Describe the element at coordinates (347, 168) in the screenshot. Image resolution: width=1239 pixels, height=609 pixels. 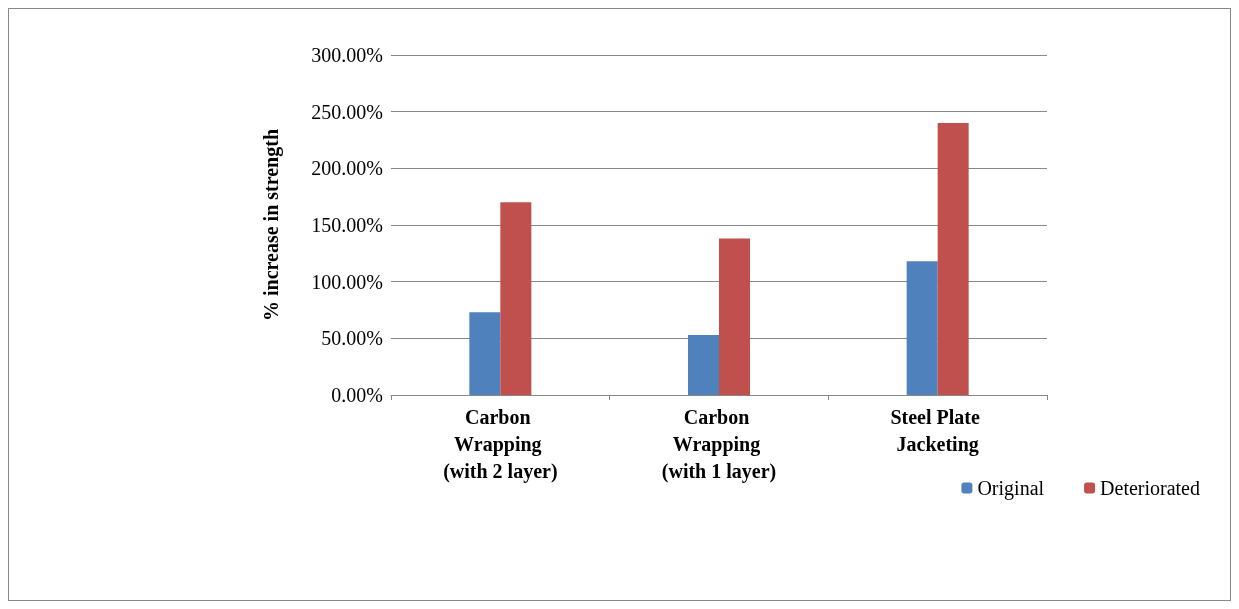
I see `y-tick-label: 200.00%` at that location.